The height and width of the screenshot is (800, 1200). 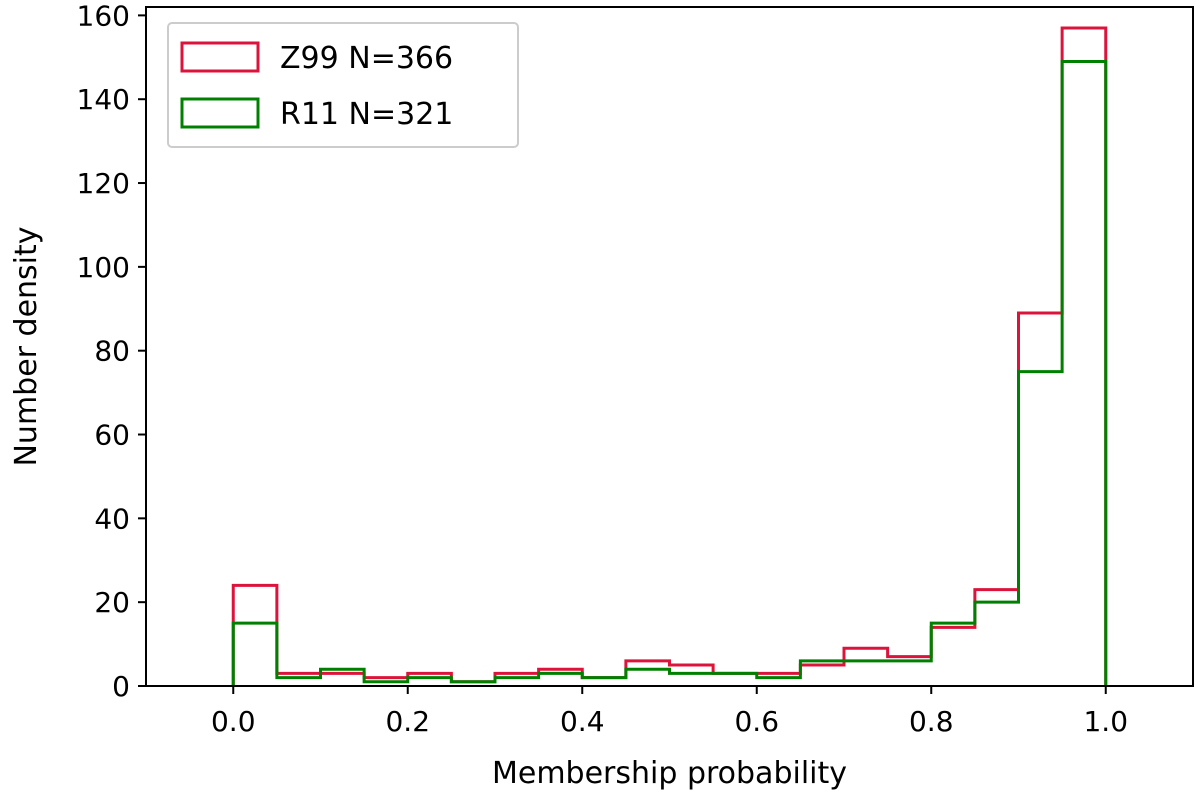 What do you see at coordinates (112, 435) in the screenshot?
I see `y-tick-label: 60` at bounding box center [112, 435].